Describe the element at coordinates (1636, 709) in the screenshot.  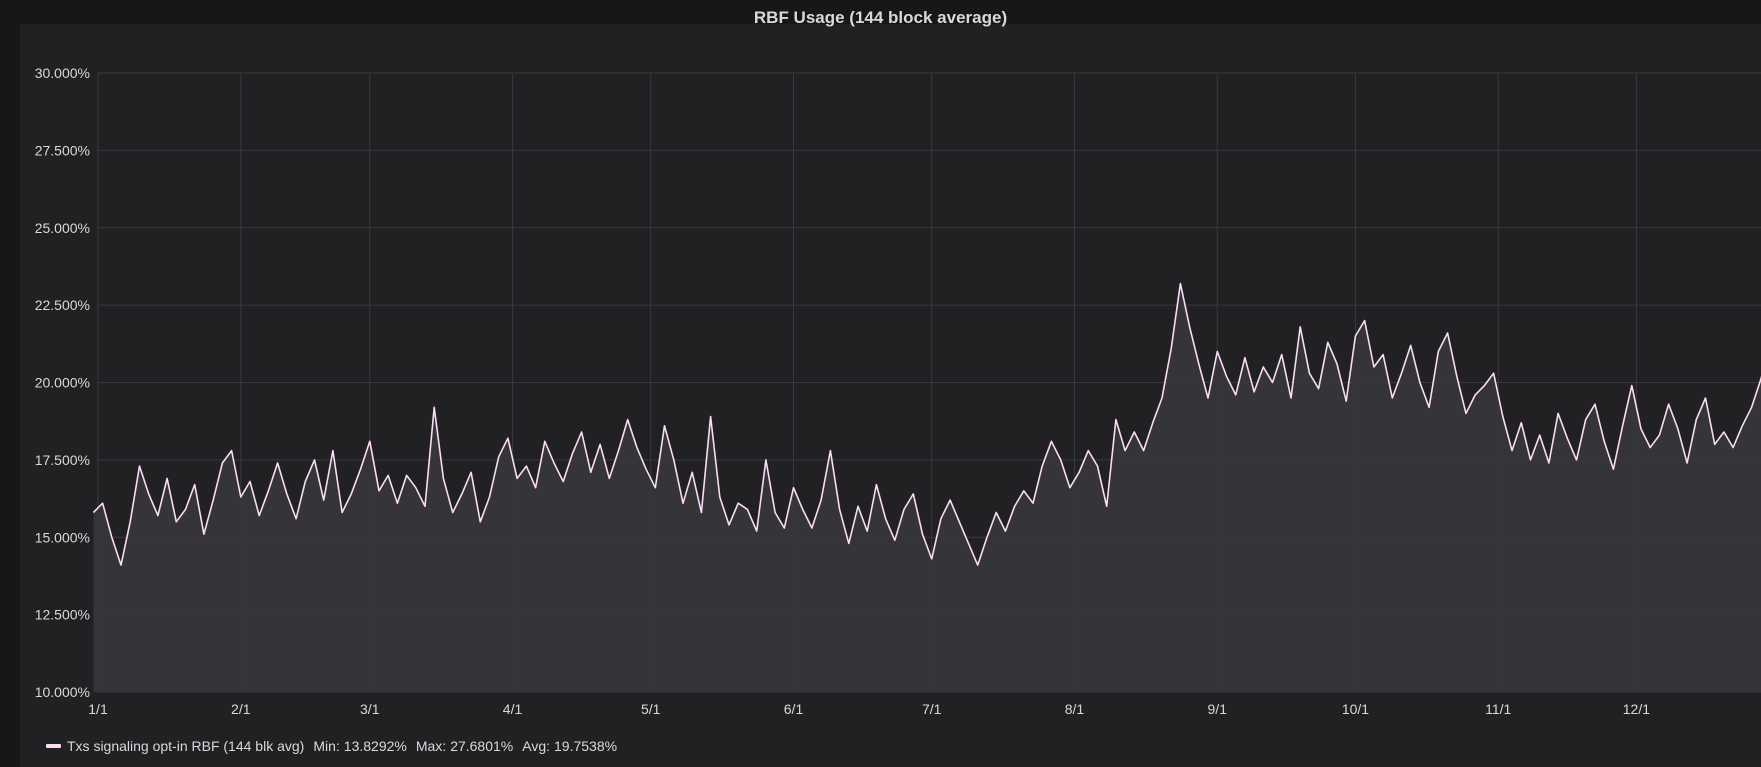
I see `x-tick-label: 12/1` at that location.